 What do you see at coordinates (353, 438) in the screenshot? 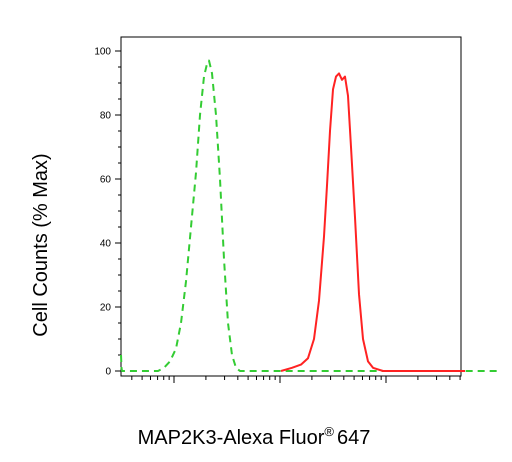
I see `x-axis-title-suffix: 647` at bounding box center [353, 438].